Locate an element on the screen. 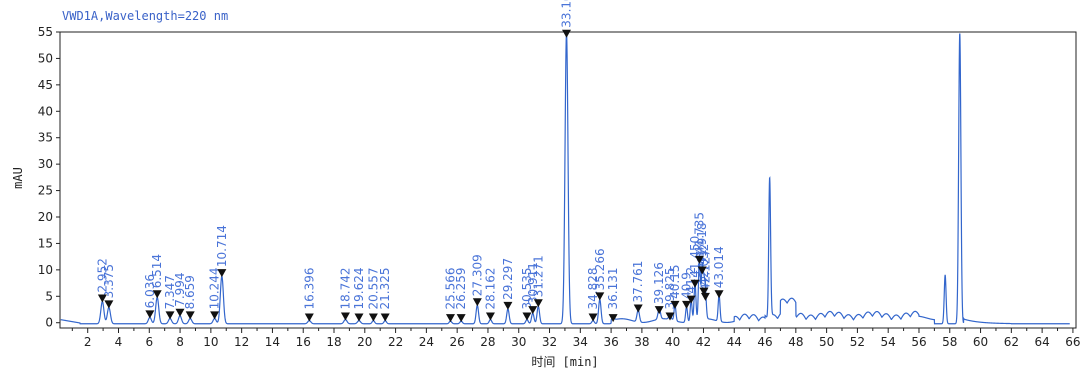 The image size is (1083, 371). x-tick-label: 62 is located at coordinates (1011, 342).